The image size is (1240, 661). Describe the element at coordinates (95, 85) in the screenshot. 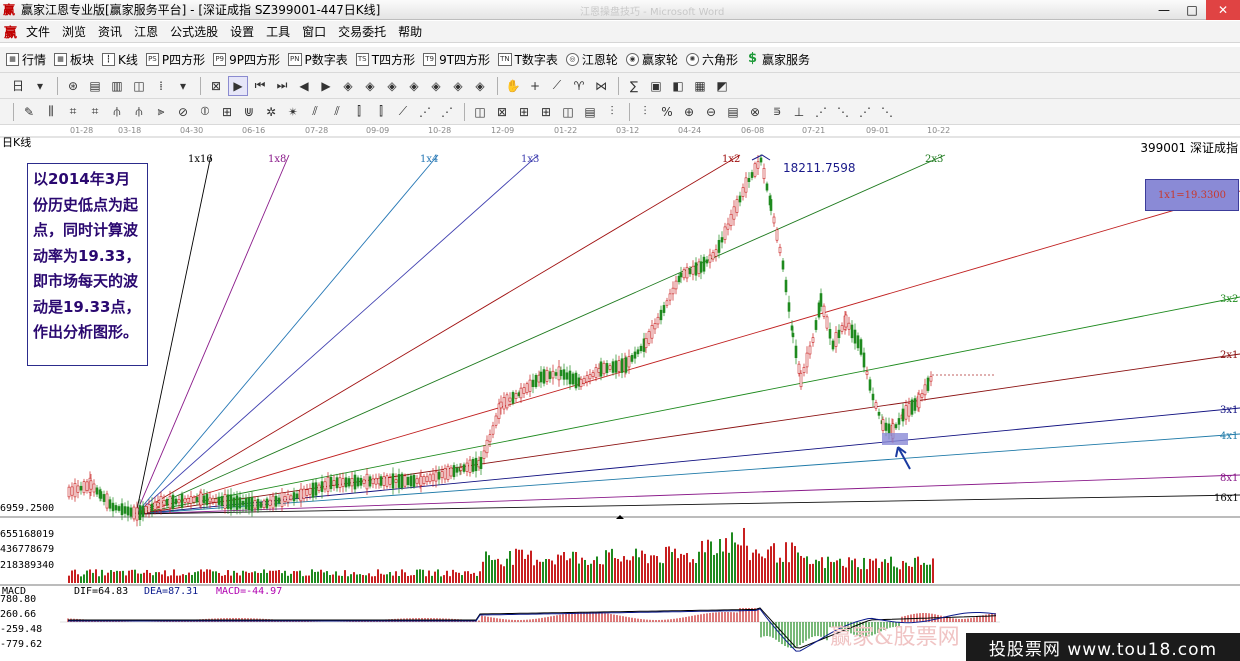

I see `chart-tool-2-icon: ▤` at that location.